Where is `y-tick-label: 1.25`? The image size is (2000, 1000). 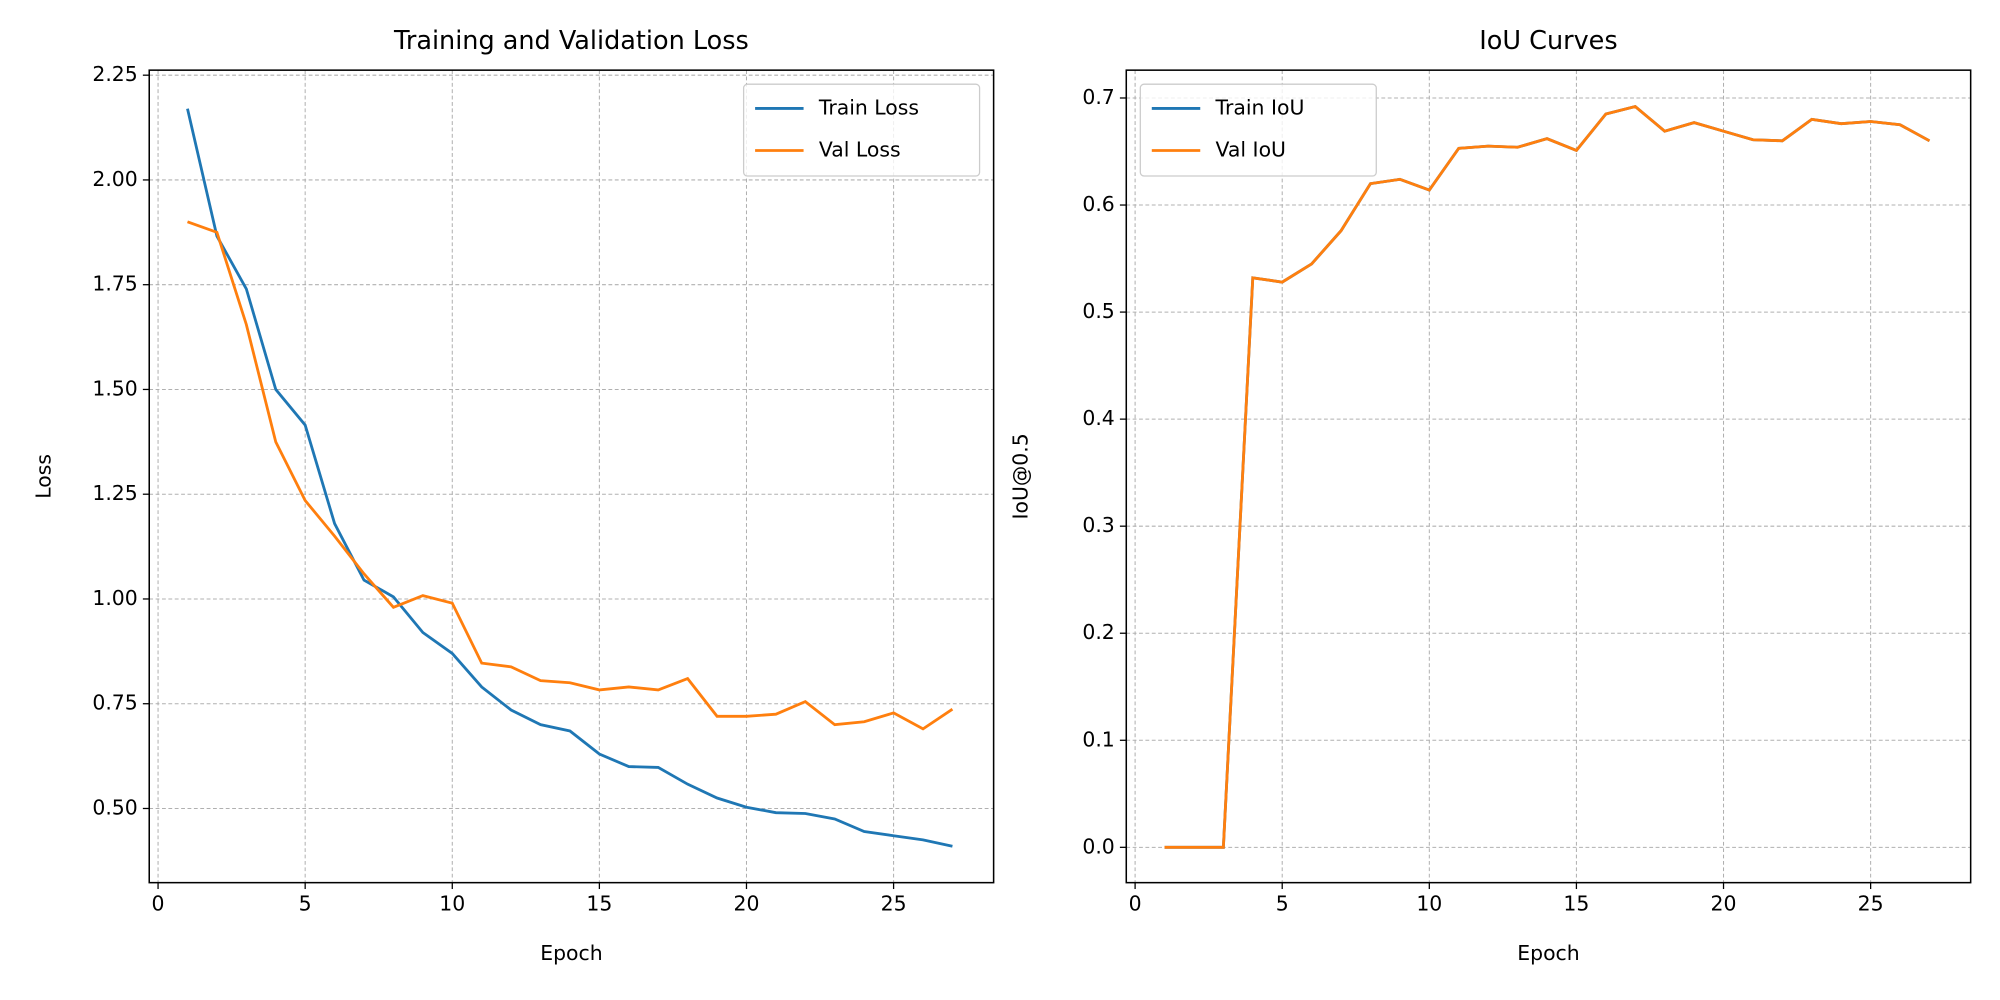 y-tick-label: 1.25 is located at coordinates (114, 493).